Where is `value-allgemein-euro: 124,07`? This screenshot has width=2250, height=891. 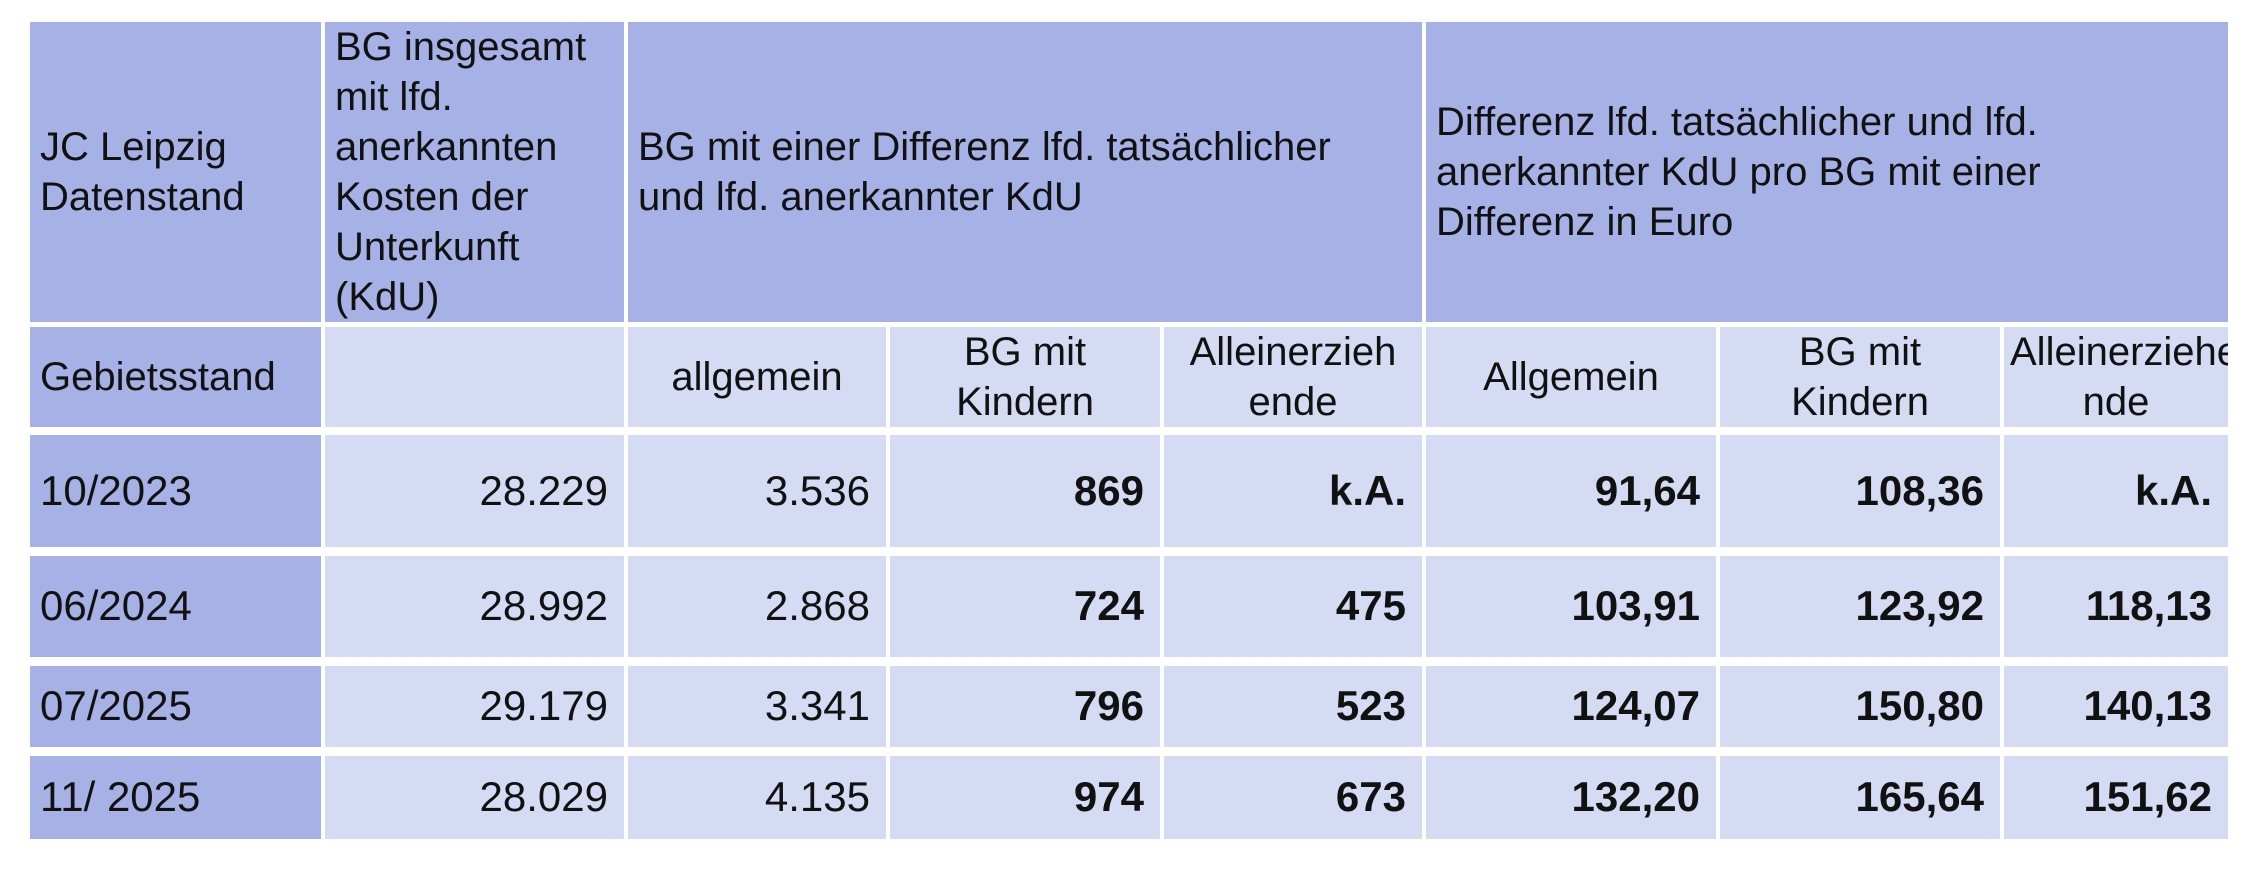 value-allgemein-euro: 124,07 is located at coordinates (1572, 708).